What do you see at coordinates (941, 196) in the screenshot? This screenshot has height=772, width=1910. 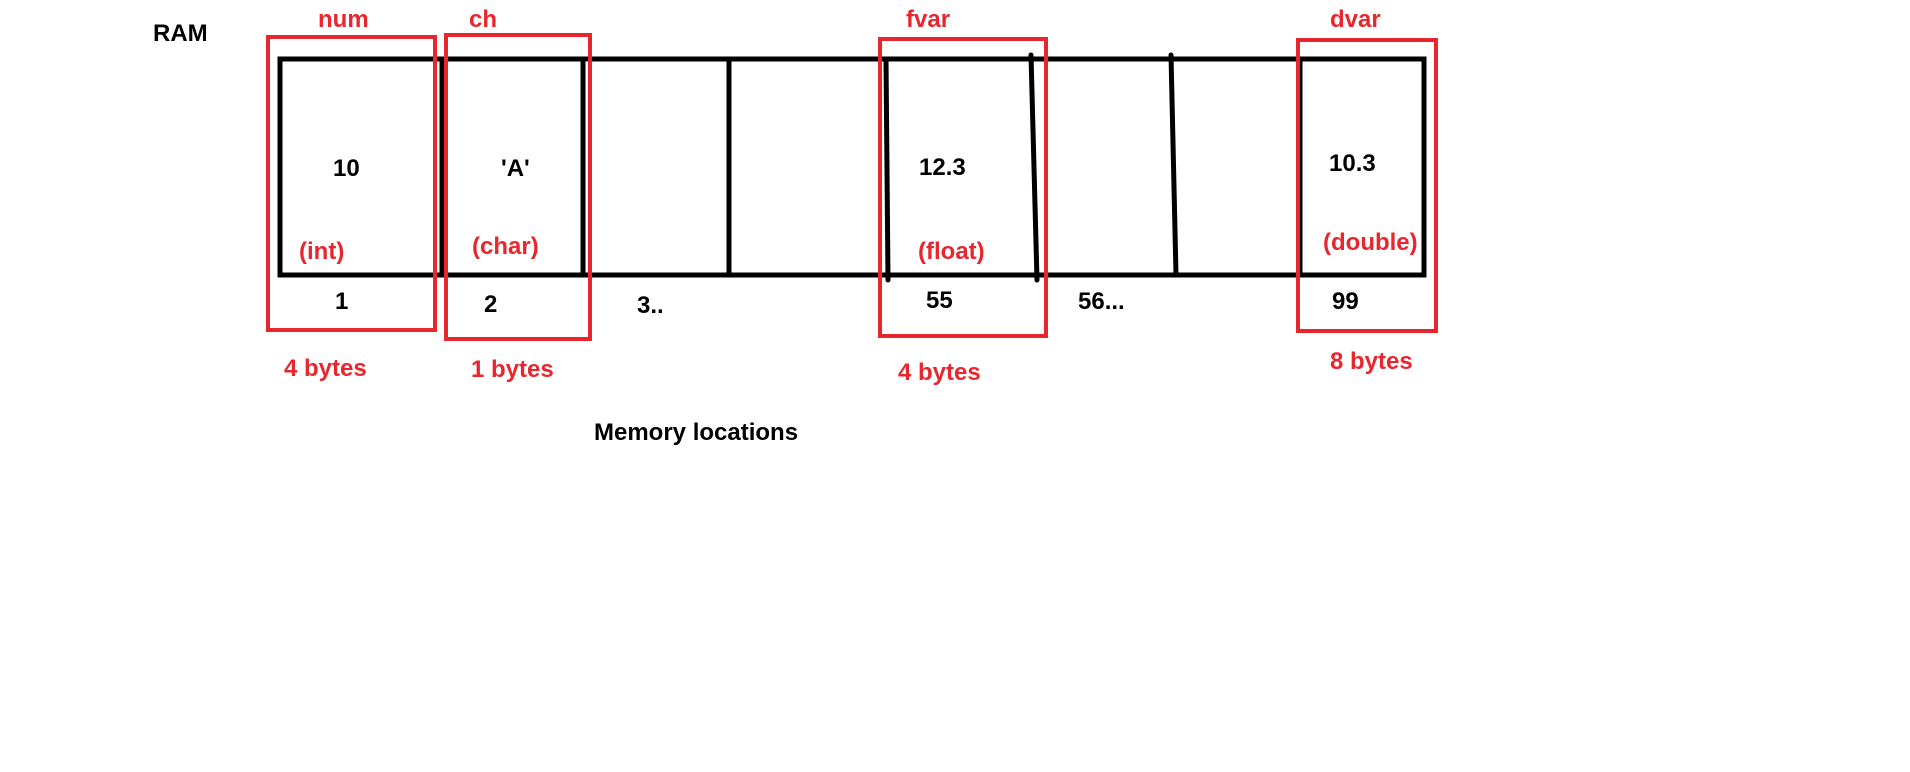 I see `variable-fvar: fvar 12.3 (float) 55 4 bytes` at bounding box center [941, 196].